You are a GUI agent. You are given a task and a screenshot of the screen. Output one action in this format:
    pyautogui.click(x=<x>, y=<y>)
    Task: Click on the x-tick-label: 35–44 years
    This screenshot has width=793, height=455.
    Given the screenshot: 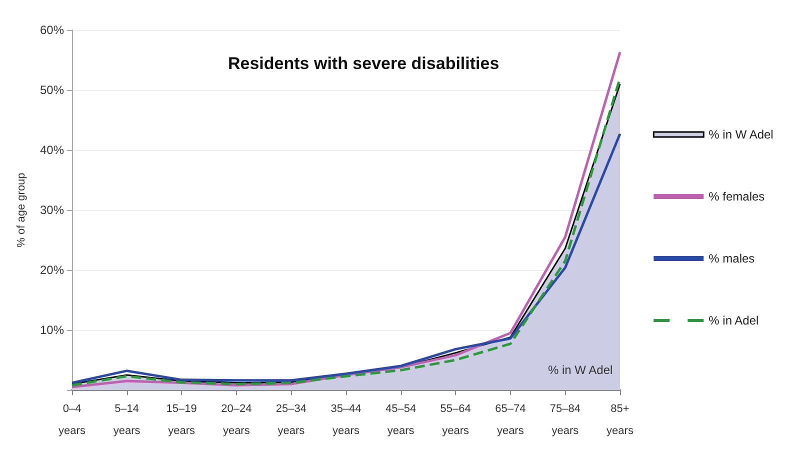 What is the action you would take?
    pyautogui.click(x=346, y=420)
    